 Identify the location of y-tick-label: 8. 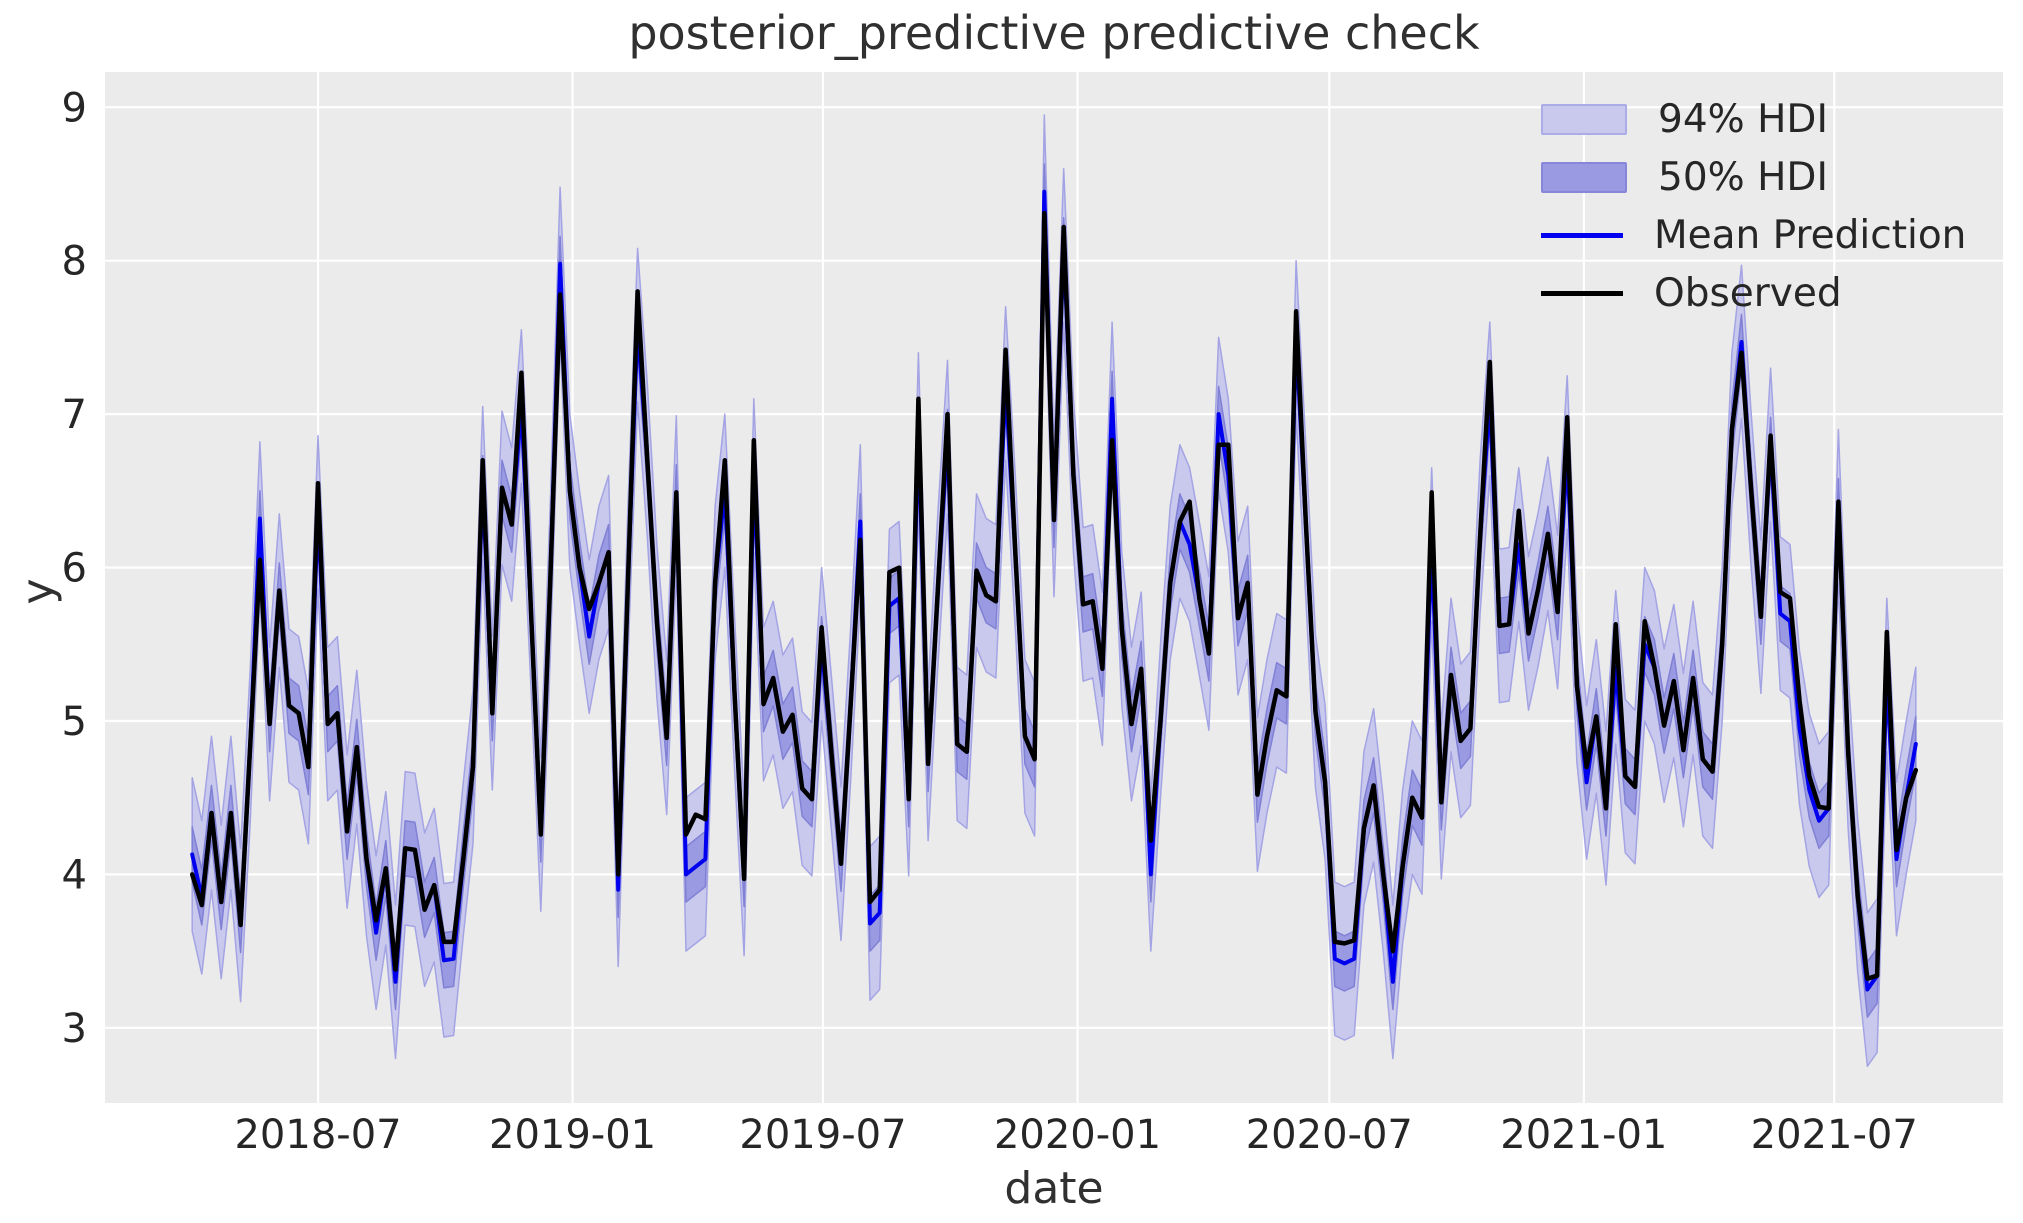
(74, 262).